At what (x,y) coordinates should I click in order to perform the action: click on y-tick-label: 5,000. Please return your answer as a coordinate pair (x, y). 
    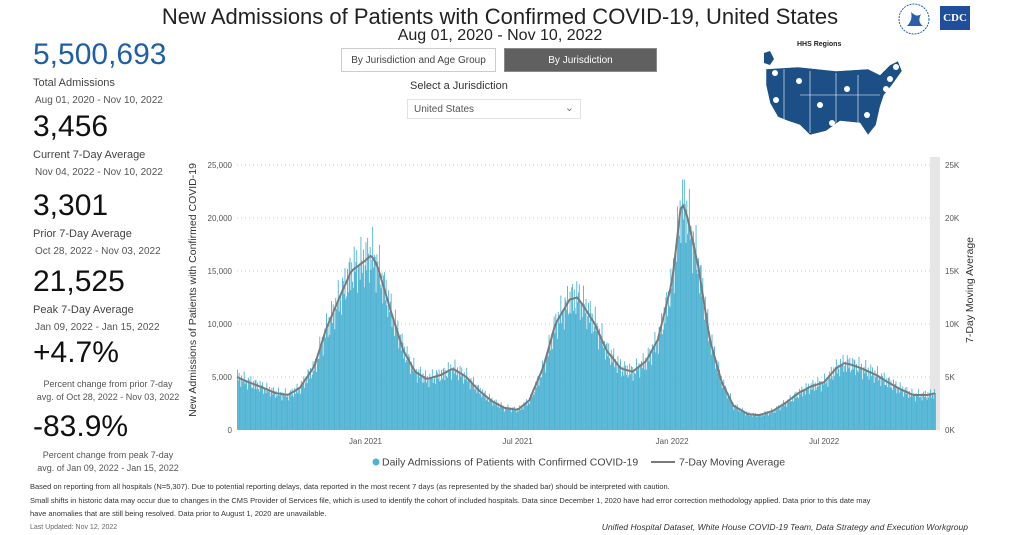
    Looking at the image, I should click on (222, 377).